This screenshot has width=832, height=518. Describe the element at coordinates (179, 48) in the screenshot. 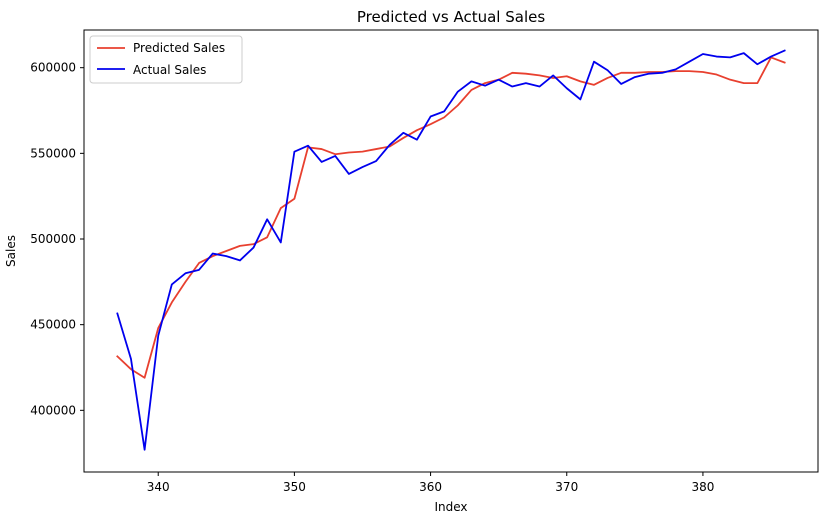

I see `legend-label-predicted: Predicted Sales` at that location.